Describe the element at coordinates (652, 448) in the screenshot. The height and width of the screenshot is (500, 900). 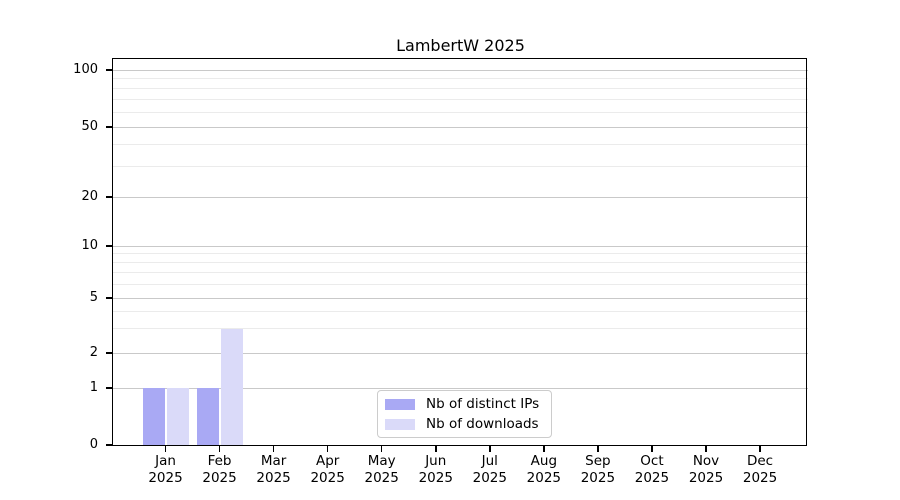
I see `x-tick-mark-oct` at that location.